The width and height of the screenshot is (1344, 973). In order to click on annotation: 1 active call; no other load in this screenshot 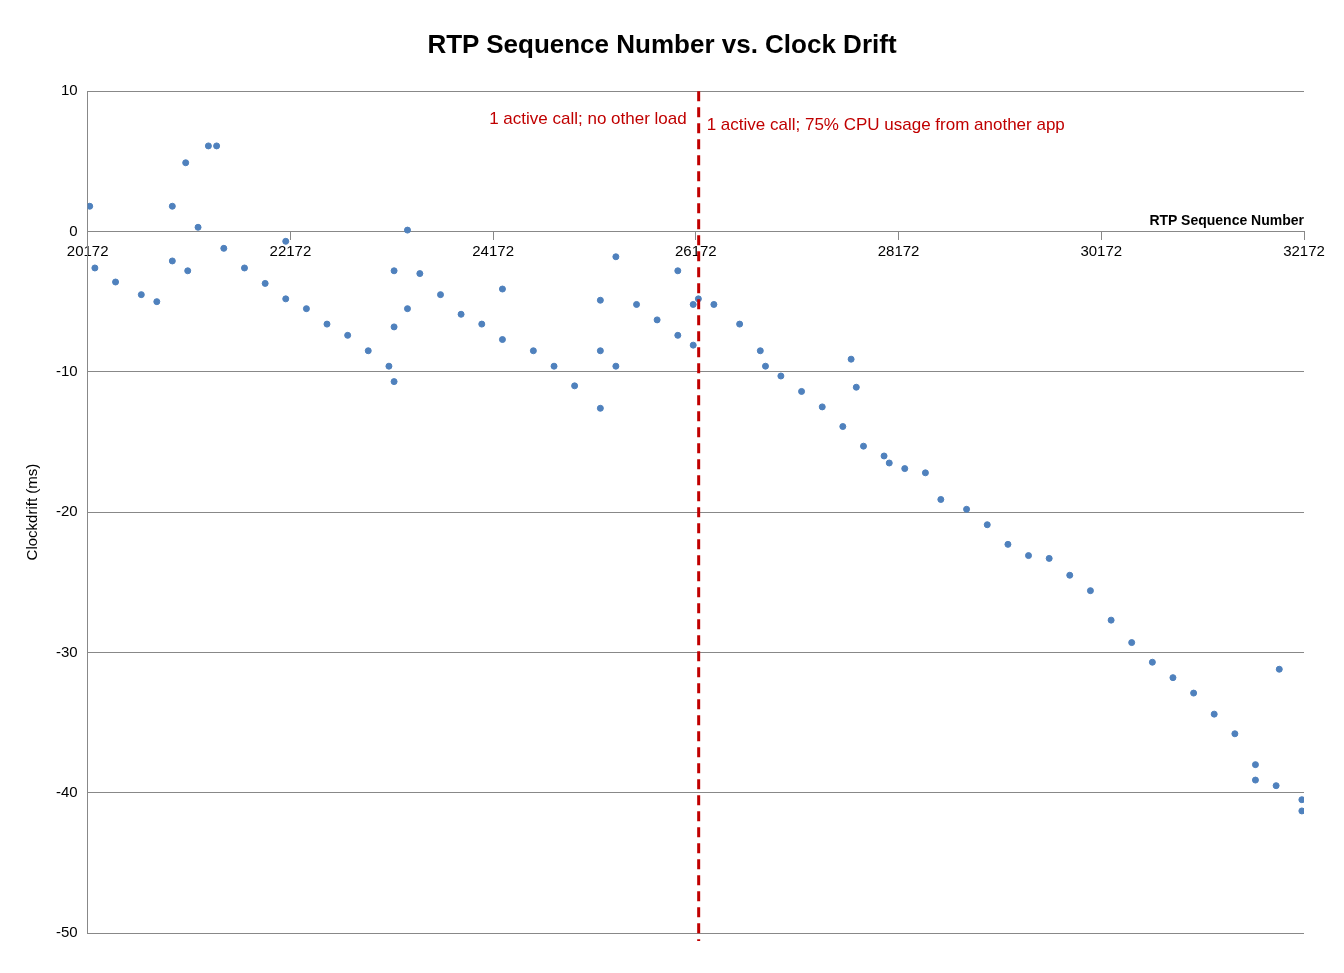, I will do `click(588, 118)`.